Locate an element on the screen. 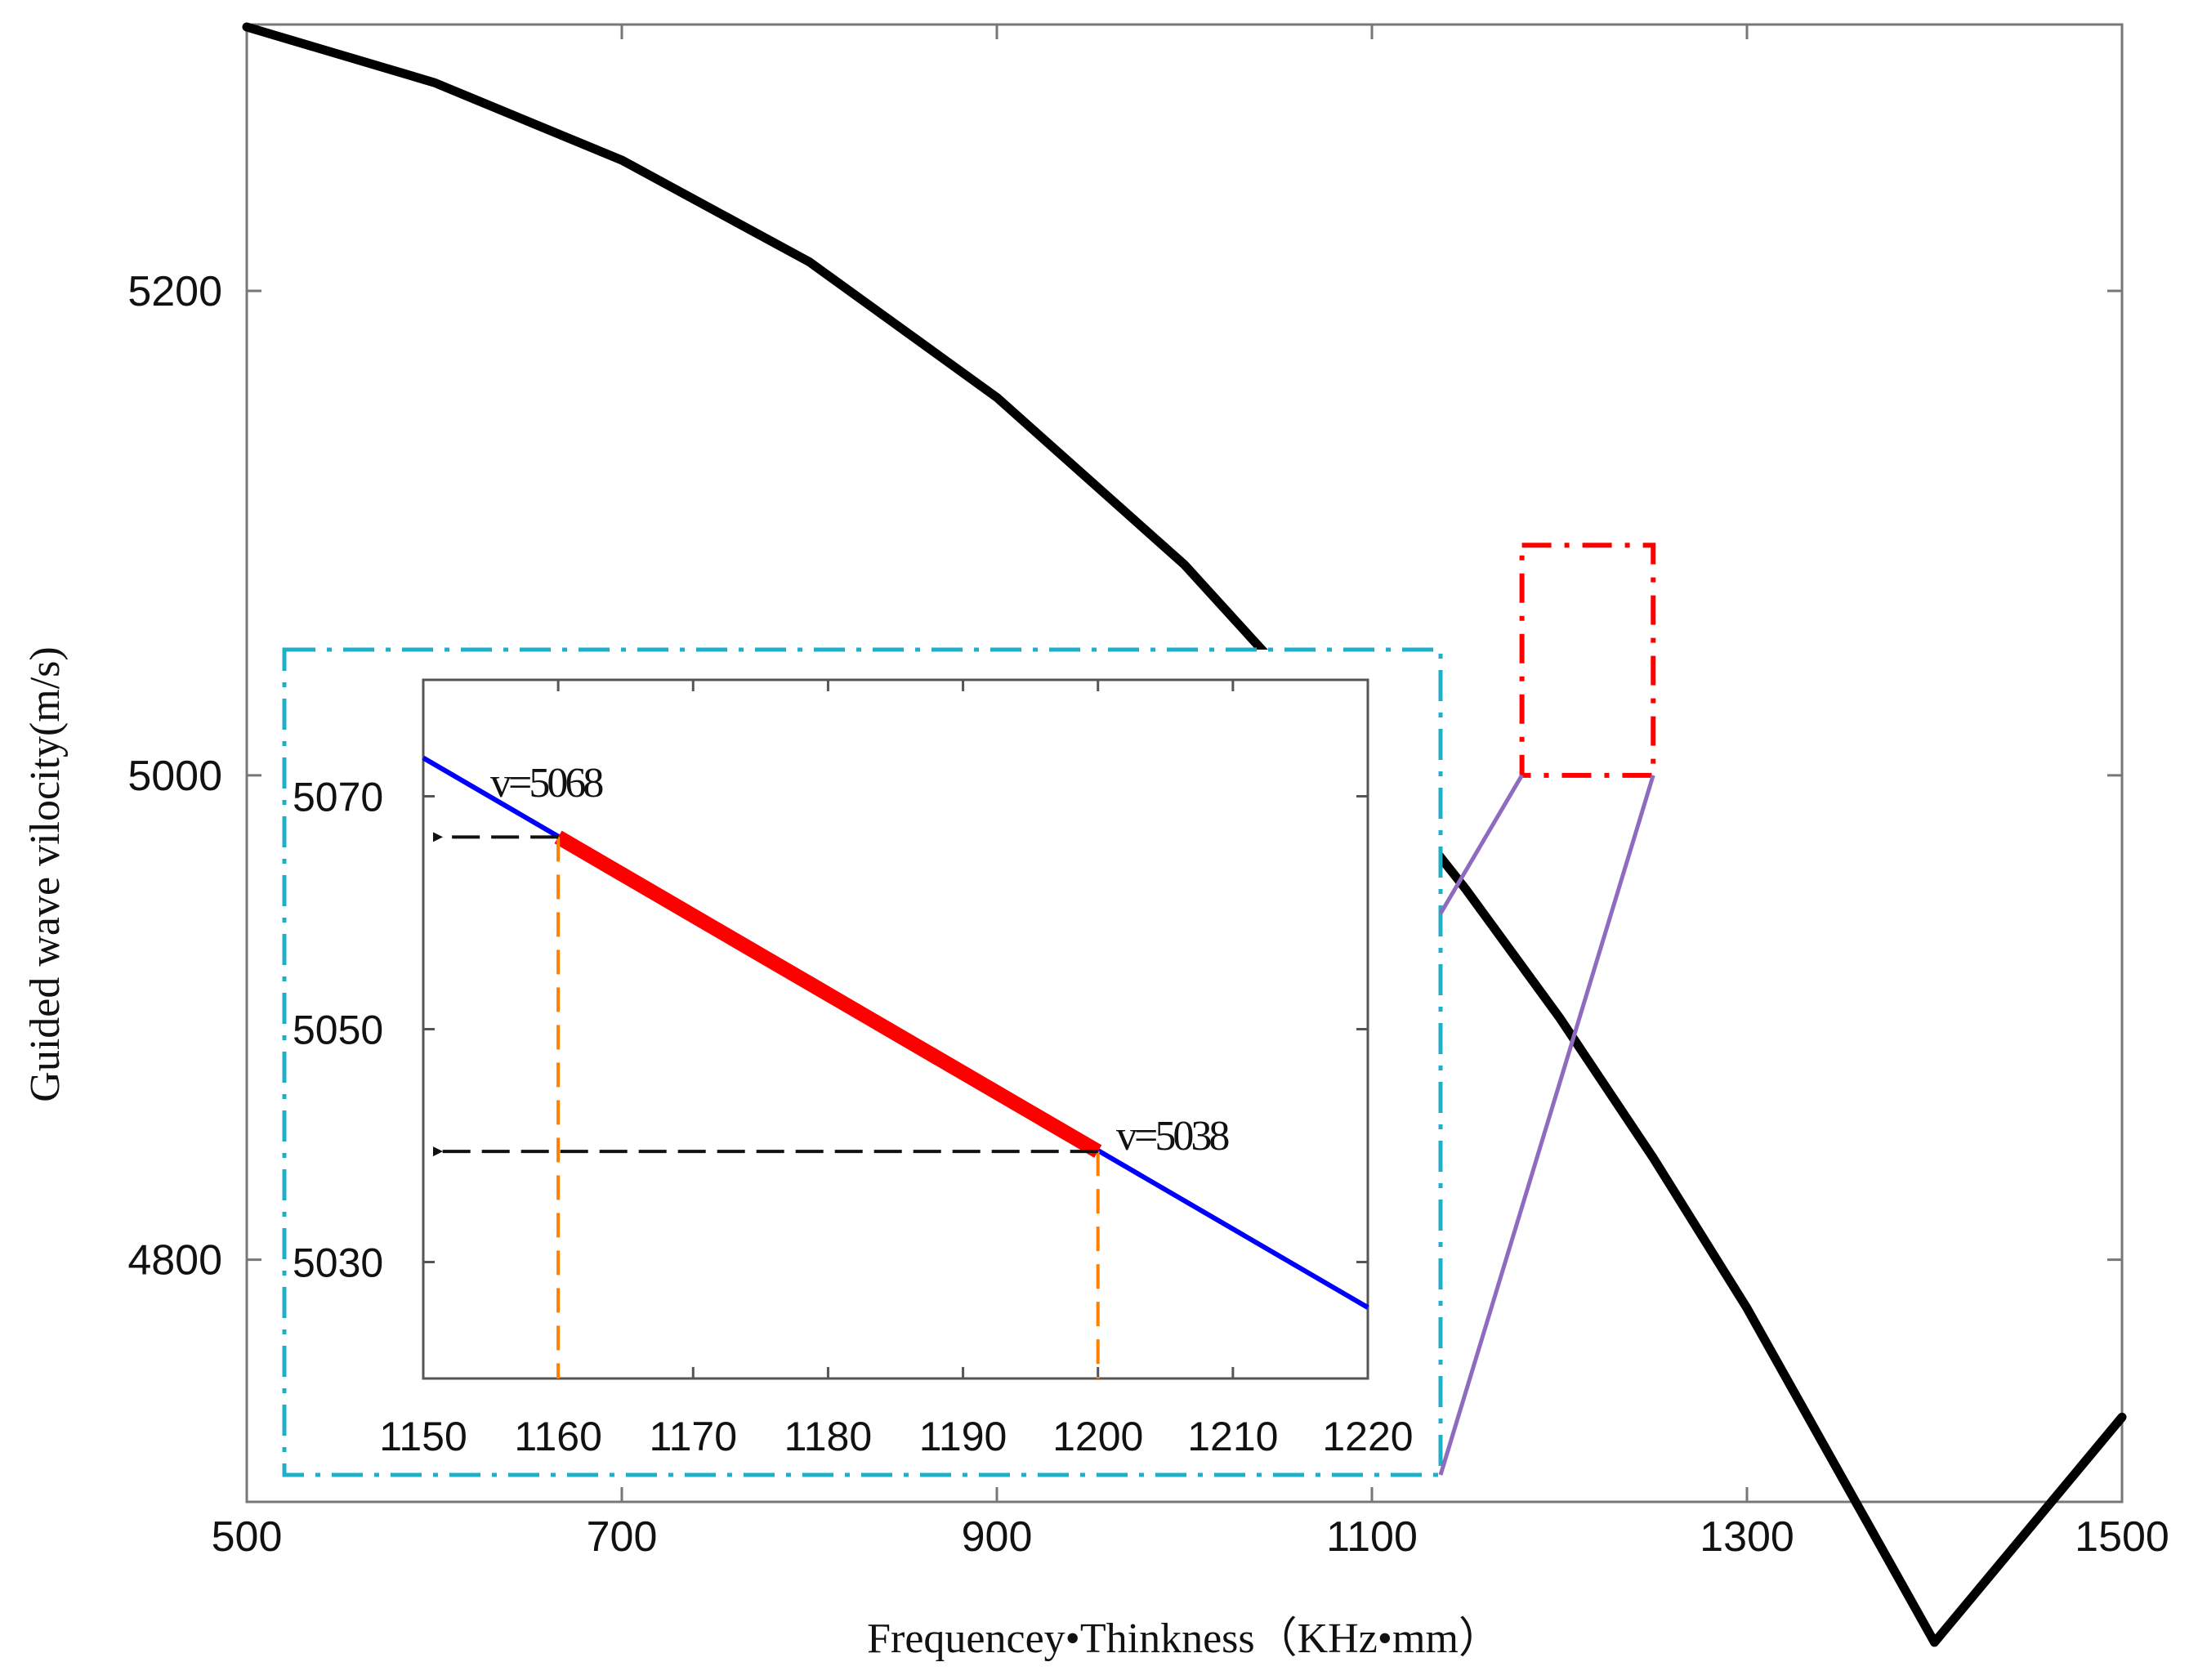 The height and width of the screenshot is (1680, 2198). inset-annotation-label: v=5038 is located at coordinates (1173, 1136).